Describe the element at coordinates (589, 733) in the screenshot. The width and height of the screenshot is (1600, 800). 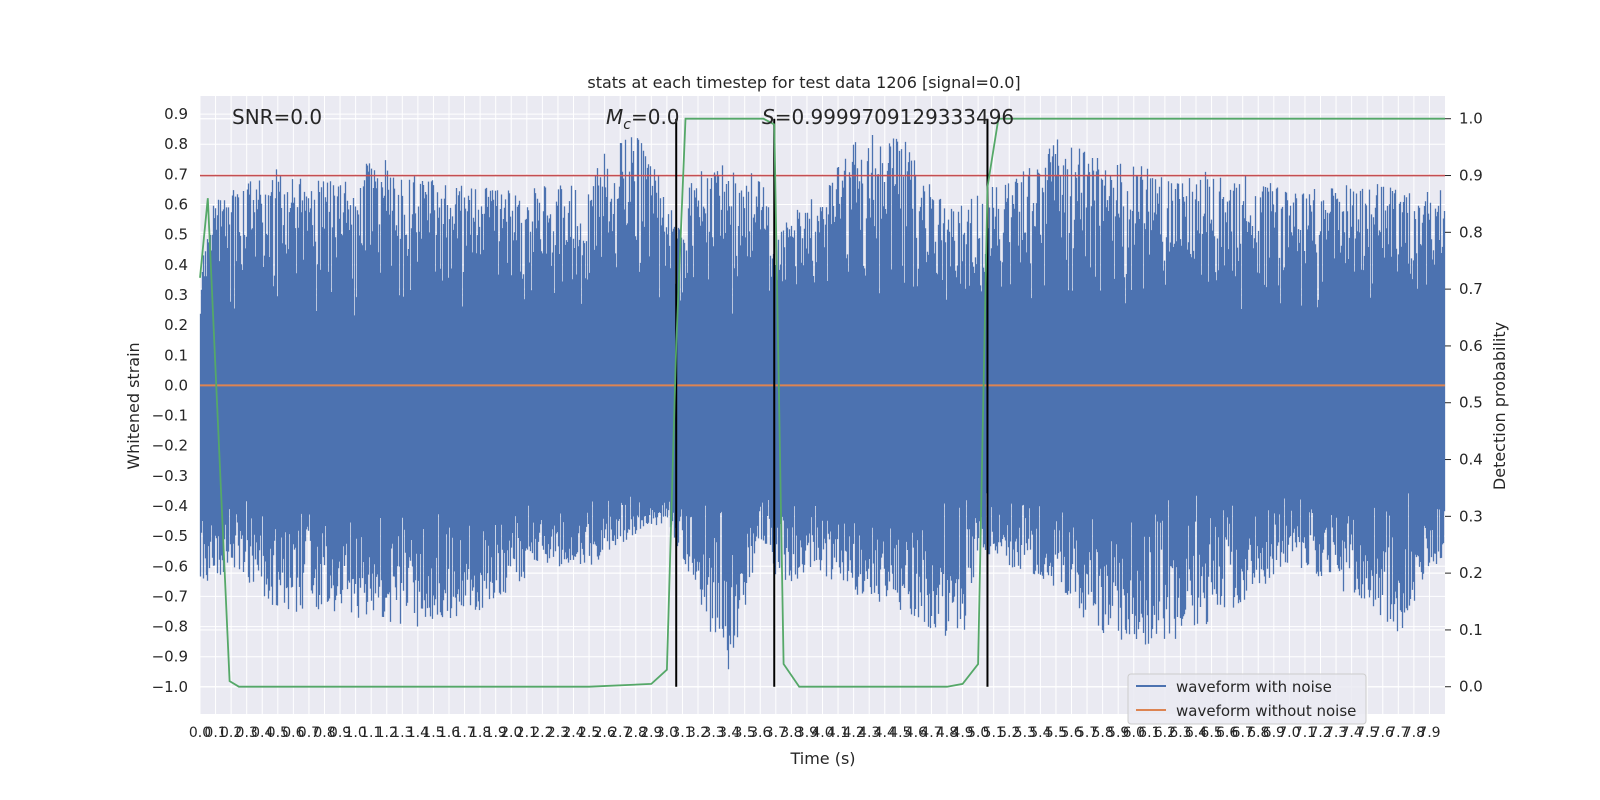
I see `x-tick-label: 2.5` at that location.